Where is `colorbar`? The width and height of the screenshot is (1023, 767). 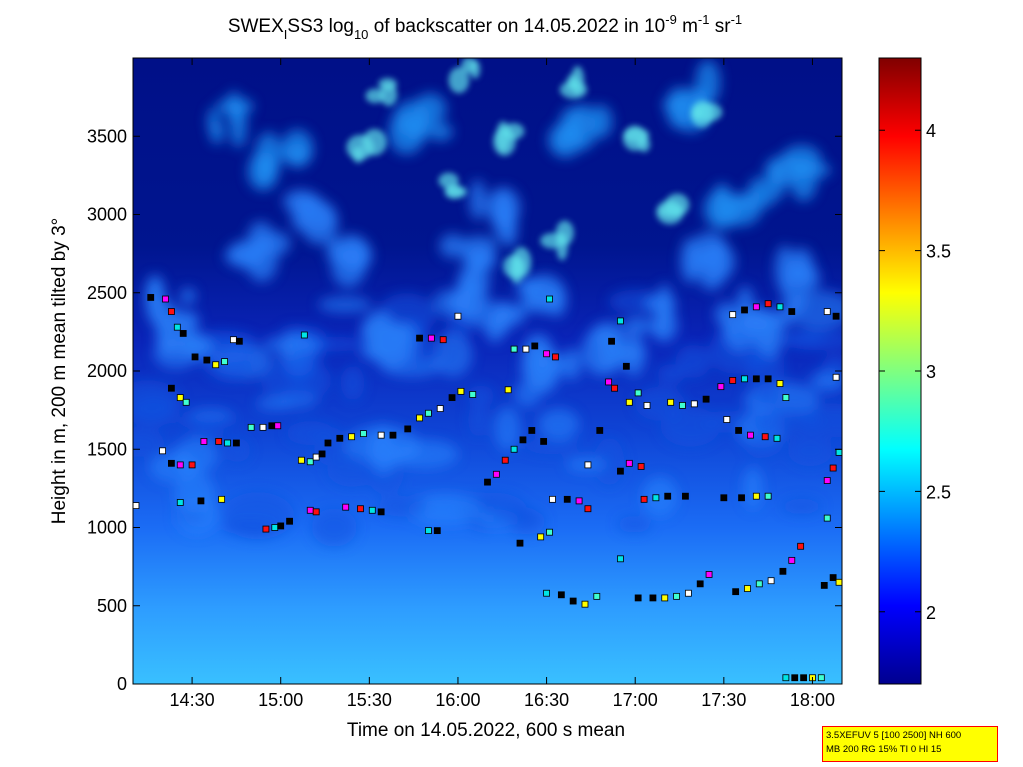 colorbar is located at coordinates (900, 371).